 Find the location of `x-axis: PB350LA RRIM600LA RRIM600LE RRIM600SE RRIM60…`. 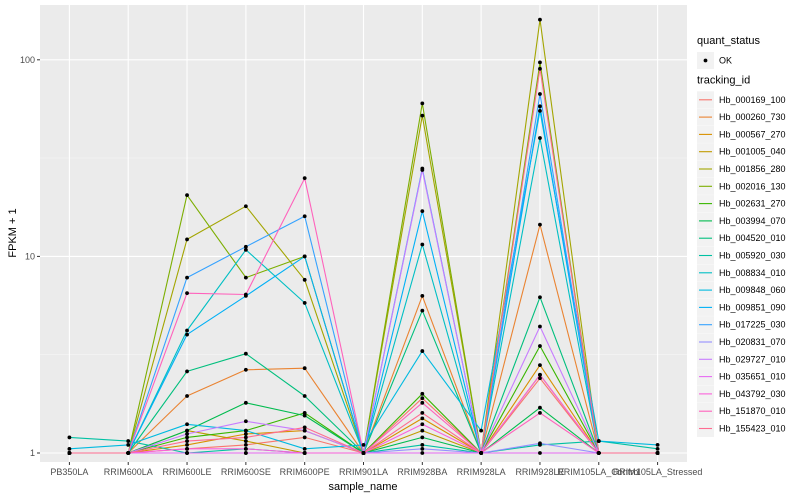

x-axis: PB350LA RRIM600LA RRIM600LE RRIM600SE RRIM60… is located at coordinates (376, 469).